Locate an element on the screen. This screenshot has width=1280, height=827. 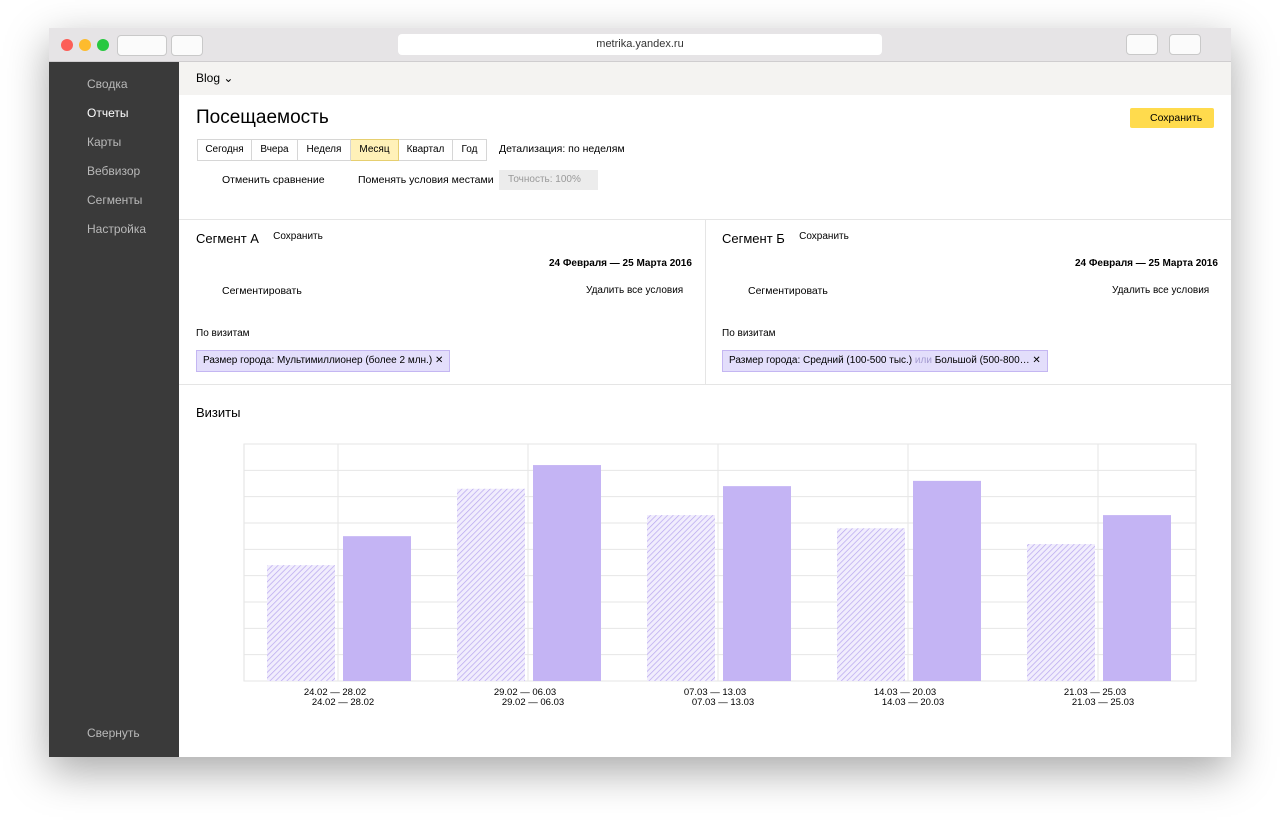
zoom is located at coordinates (103, 45).